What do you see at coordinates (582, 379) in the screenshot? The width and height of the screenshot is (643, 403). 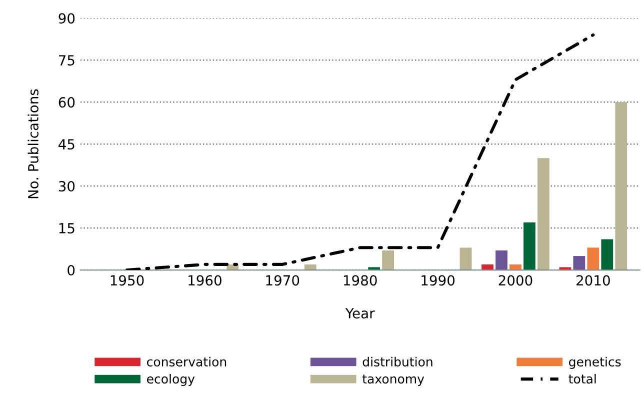 I see `legend-label: total` at bounding box center [582, 379].